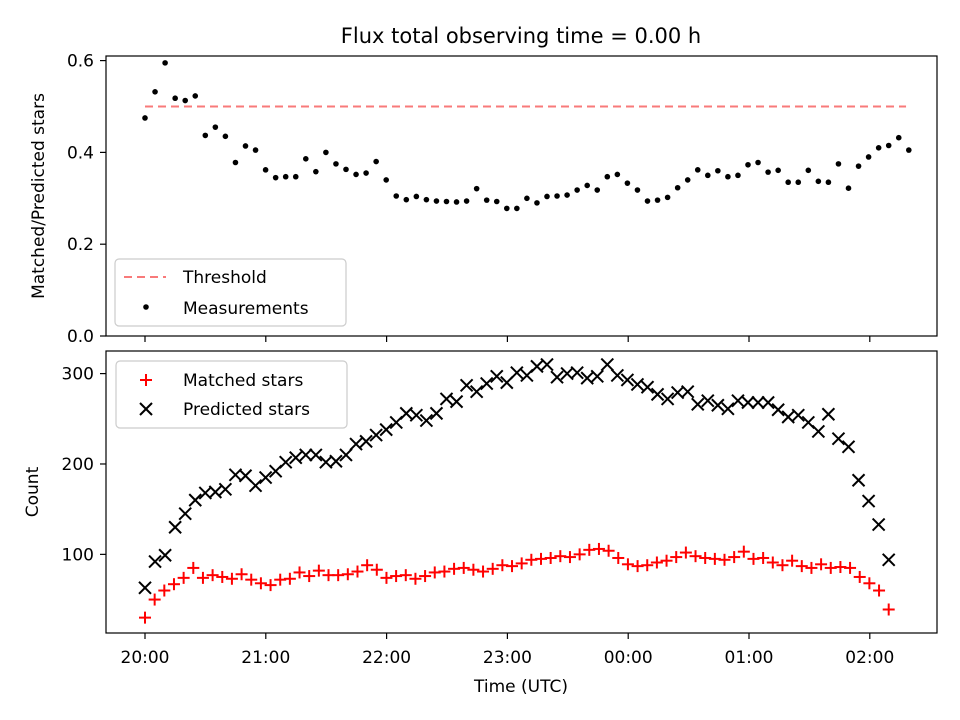 The image size is (960, 720). Describe the element at coordinates (230, 292) in the screenshot. I see `top-legend: Threshold Measurements` at that location.